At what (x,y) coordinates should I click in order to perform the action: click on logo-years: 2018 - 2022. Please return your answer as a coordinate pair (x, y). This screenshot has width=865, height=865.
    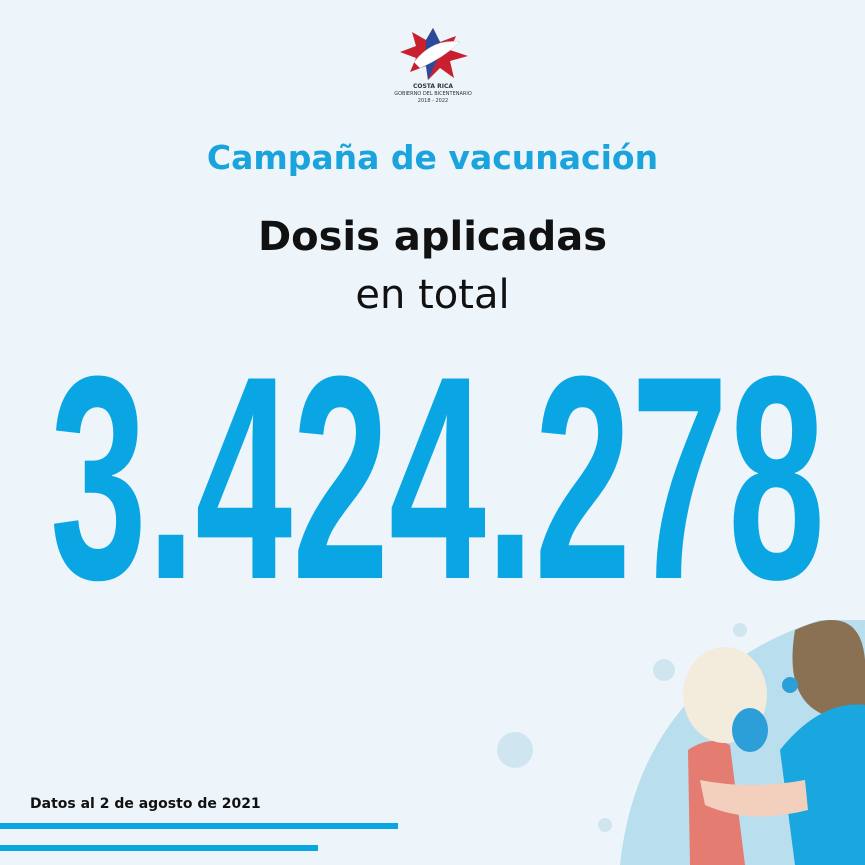
    Looking at the image, I should click on (433, 101).